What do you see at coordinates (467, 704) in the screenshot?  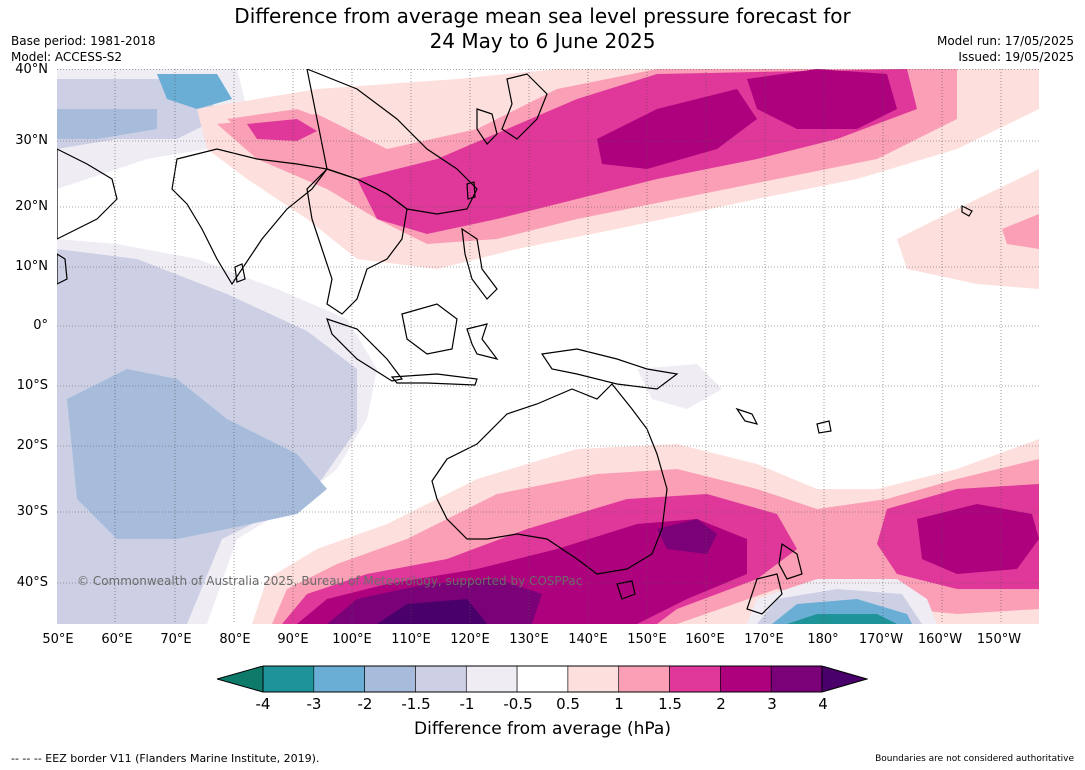 I see `colorbar-tick: -1` at bounding box center [467, 704].